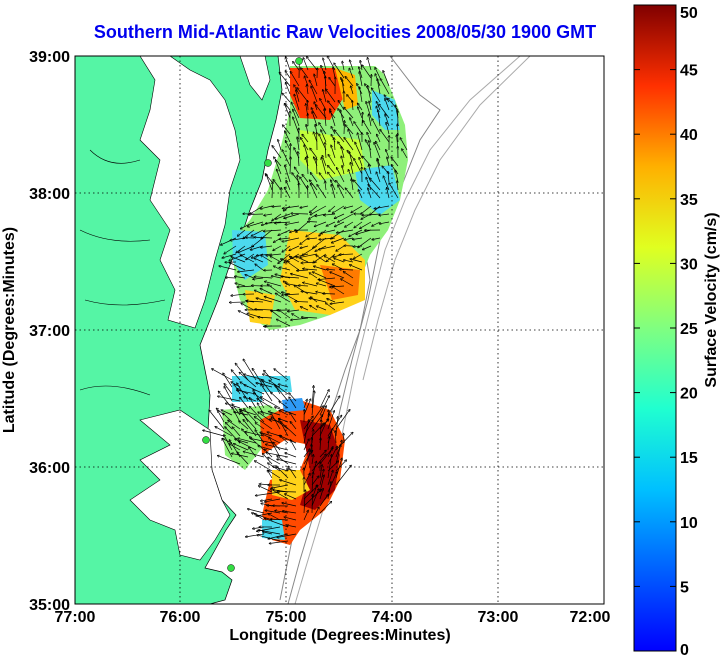  I want to click on colorbar-tick-label: 10, so click(689, 523).